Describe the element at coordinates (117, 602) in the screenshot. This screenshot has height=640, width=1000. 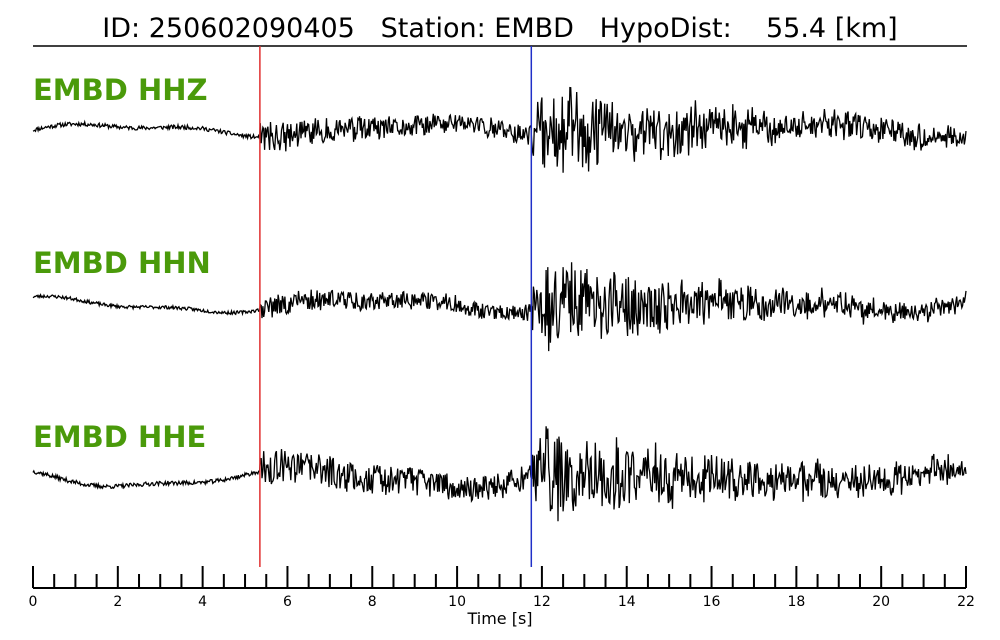
I see `tick-label: 2` at that location.